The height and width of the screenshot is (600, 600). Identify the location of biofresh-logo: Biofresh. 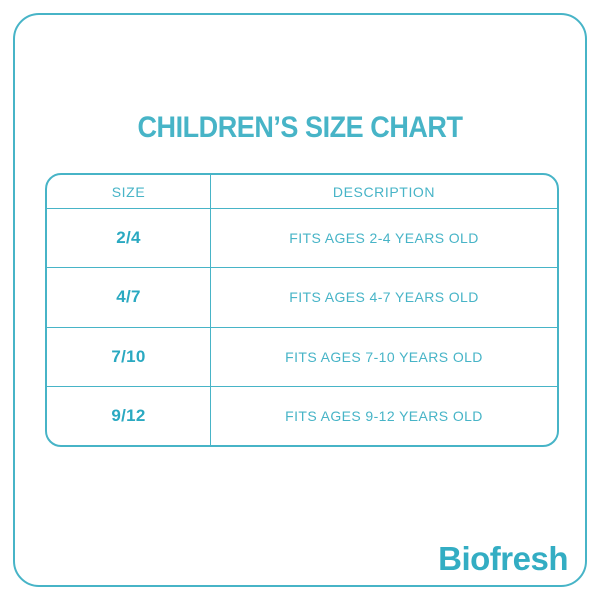
(503, 558).